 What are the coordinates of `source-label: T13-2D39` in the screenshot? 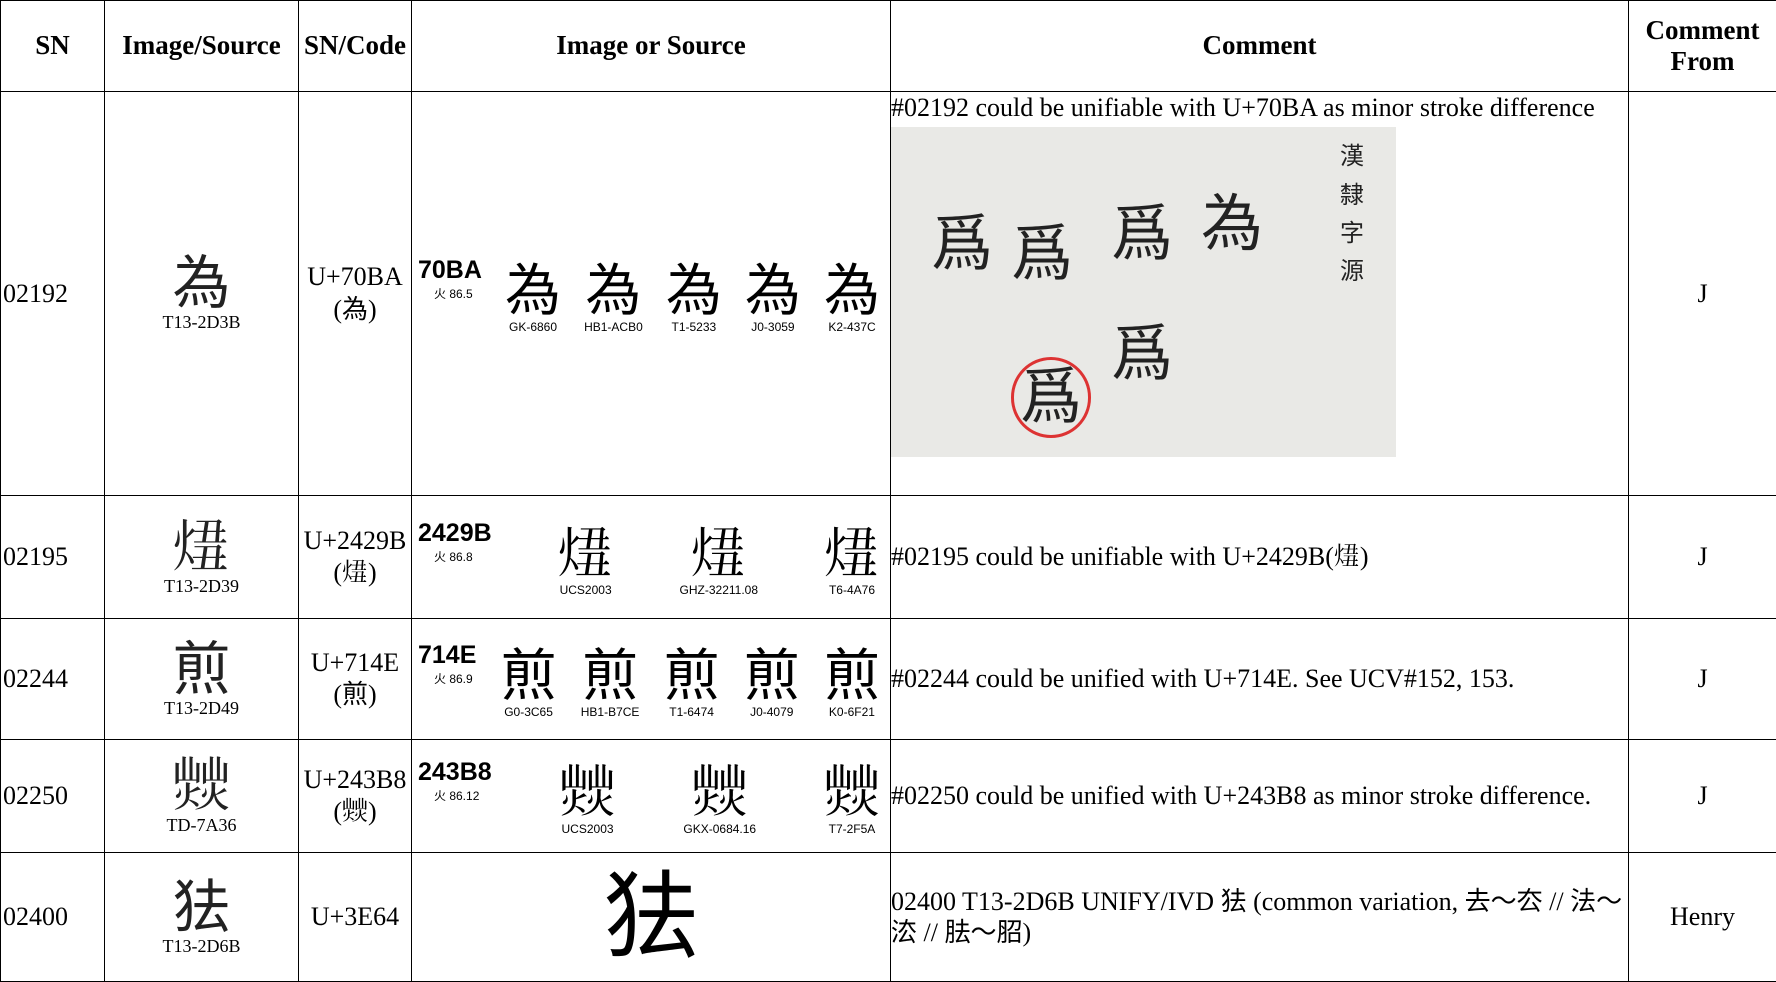 It's located at (201, 586).